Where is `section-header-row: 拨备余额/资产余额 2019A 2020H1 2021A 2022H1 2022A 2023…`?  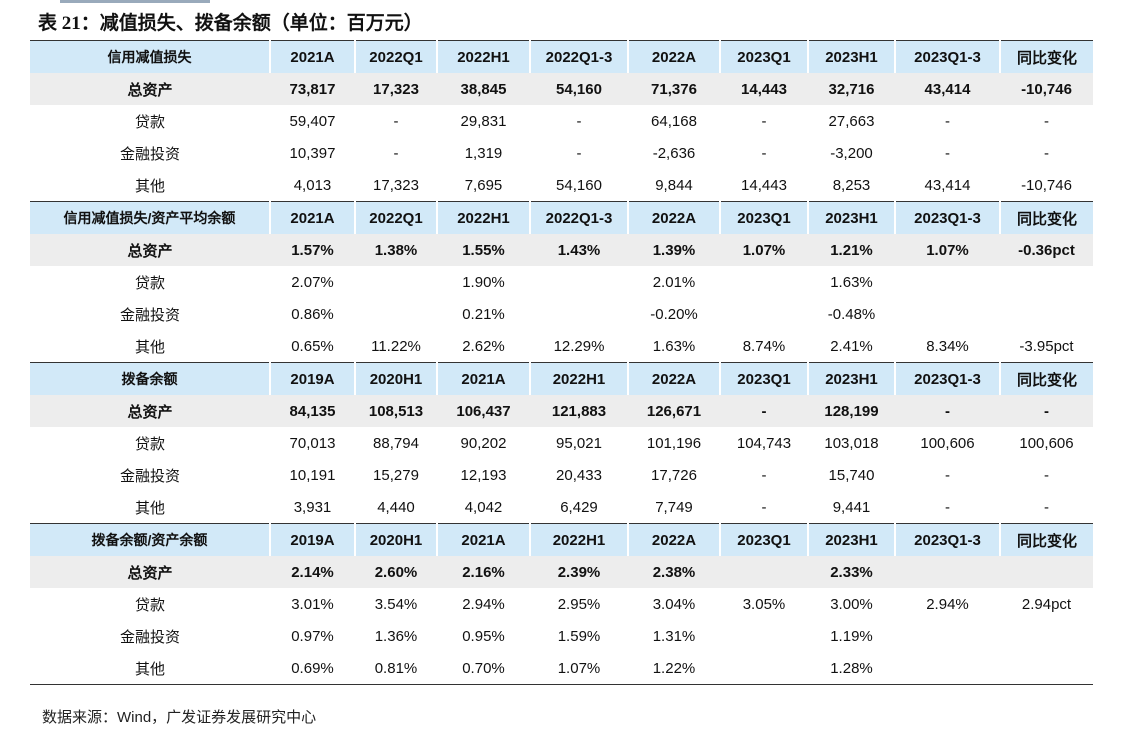 section-header-row: 拨备余额/资产余额 2019A 2020H1 2021A 2022H1 2022A 2023… is located at coordinates (561, 539).